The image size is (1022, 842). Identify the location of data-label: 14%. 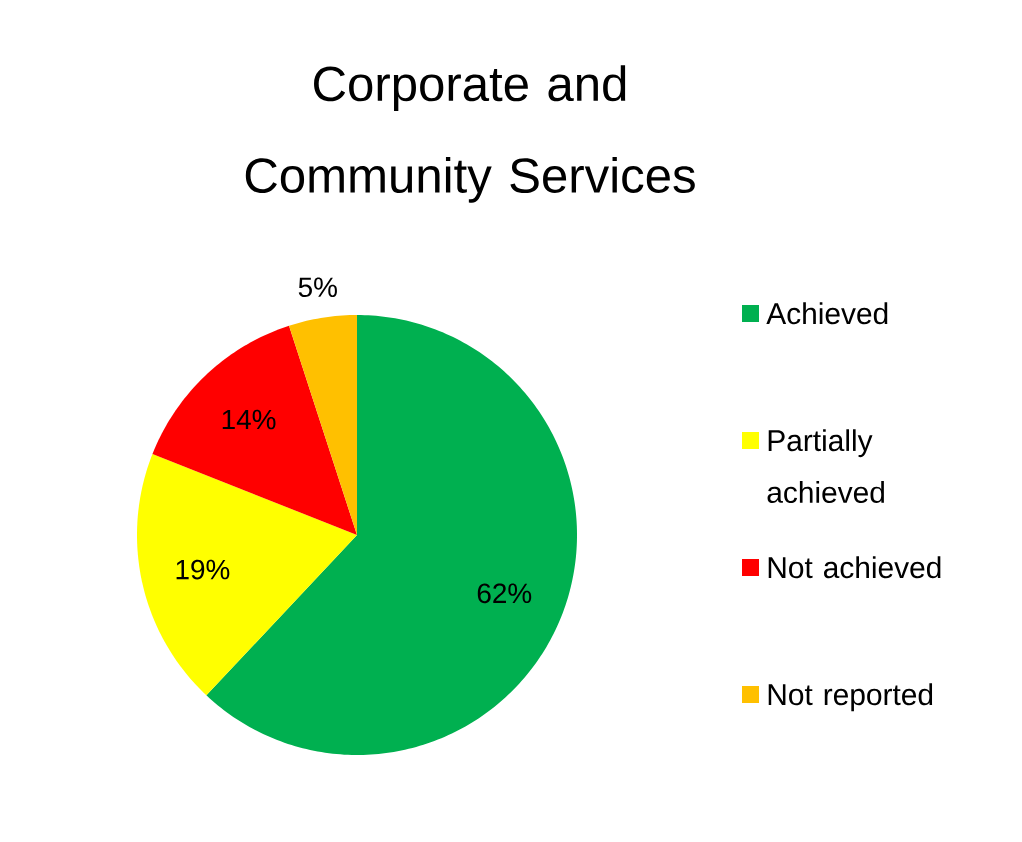
(249, 419).